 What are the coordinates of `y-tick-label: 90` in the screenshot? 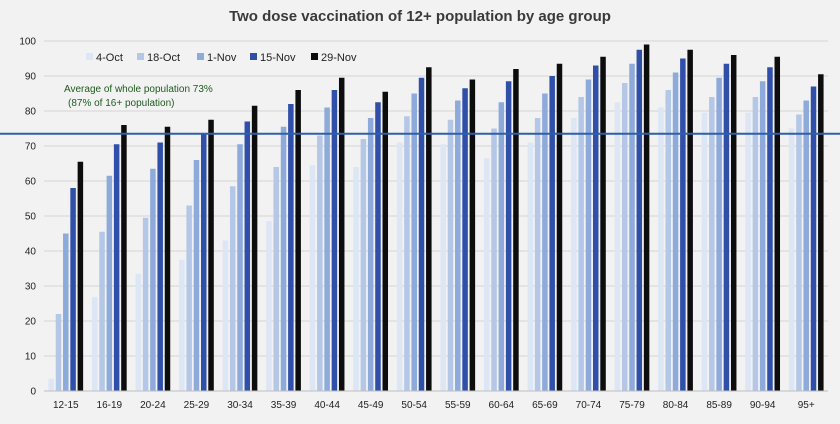 It's located at (31, 77).